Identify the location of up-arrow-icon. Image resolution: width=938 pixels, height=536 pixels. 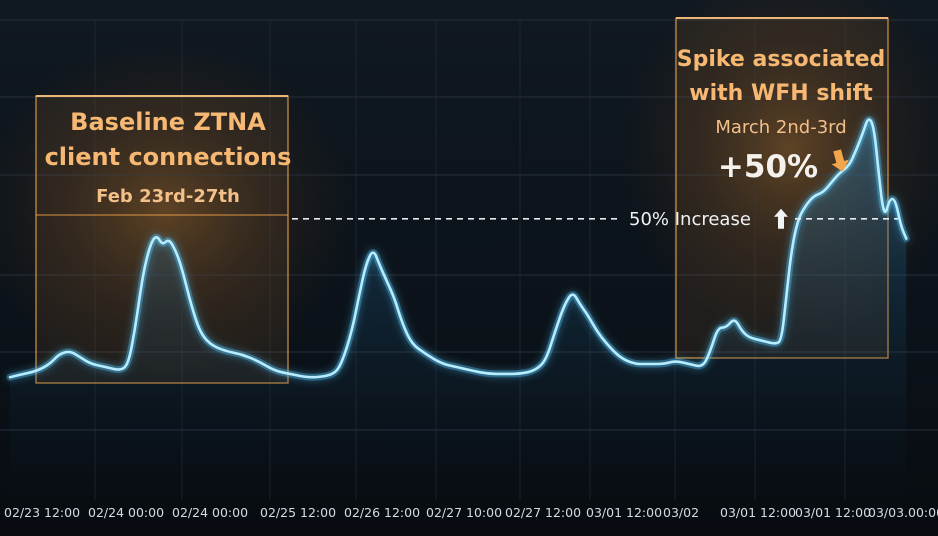
(781, 218).